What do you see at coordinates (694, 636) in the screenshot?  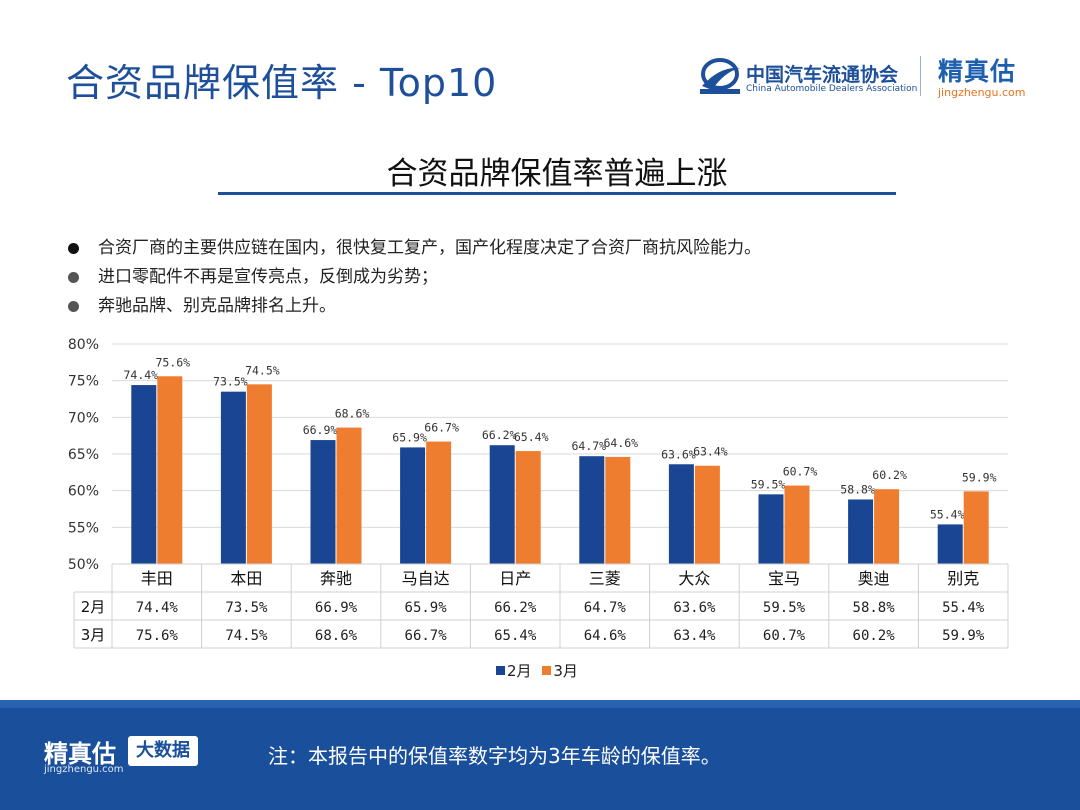 I see `table-cell: 63.4%` at bounding box center [694, 636].